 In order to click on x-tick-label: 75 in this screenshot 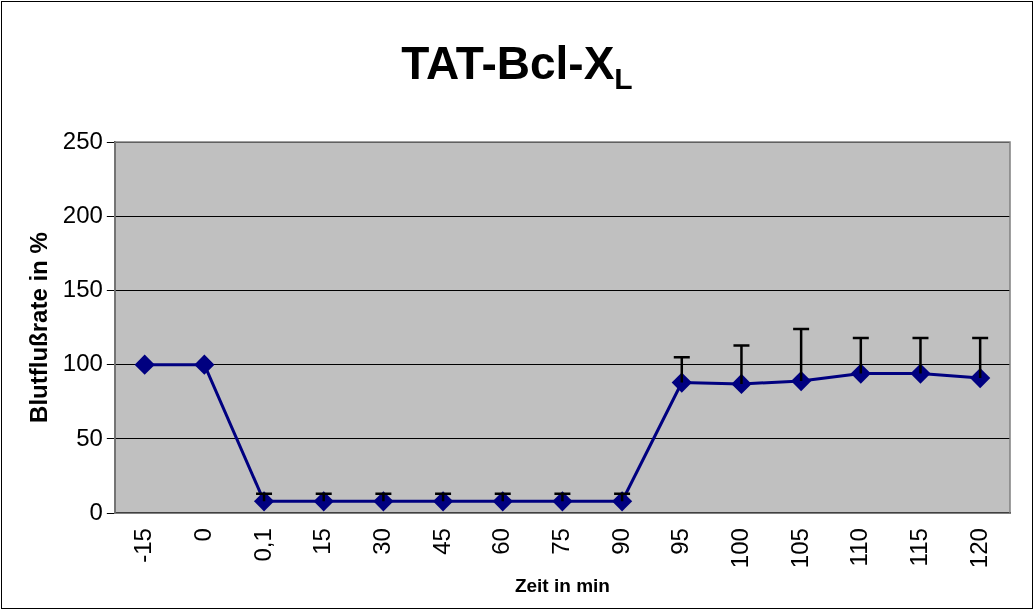, I will do `click(561, 541)`.